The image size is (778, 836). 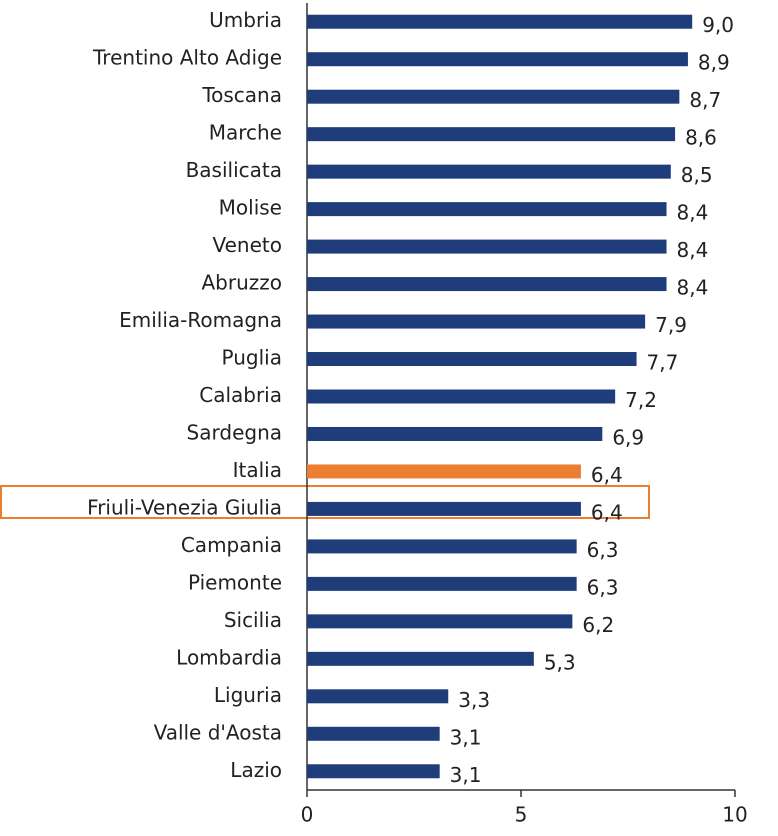 What do you see at coordinates (560, 662) in the screenshot?
I see `value-label: 5,3` at bounding box center [560, 662].